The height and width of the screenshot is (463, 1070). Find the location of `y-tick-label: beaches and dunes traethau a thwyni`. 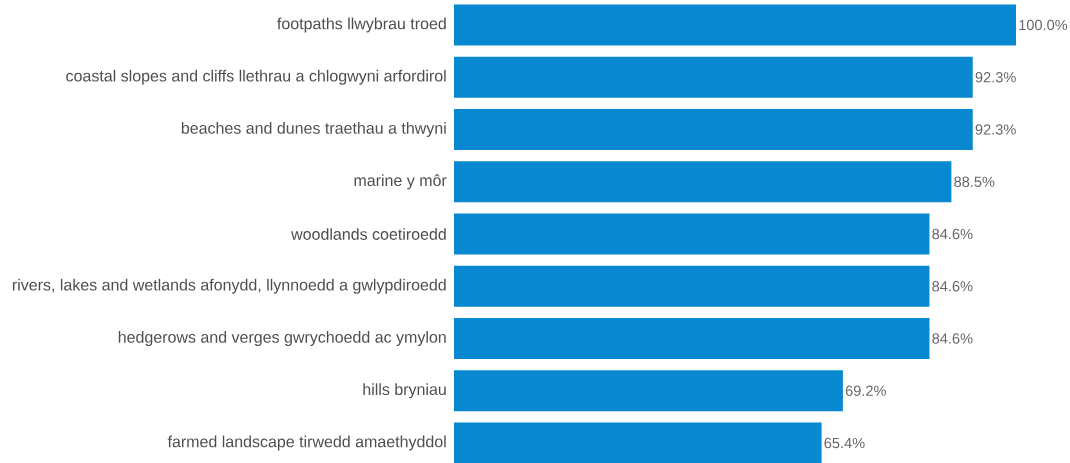

y-tick-label: beaches and dunes traethau a thwyni is located at coordinates (313, 129).